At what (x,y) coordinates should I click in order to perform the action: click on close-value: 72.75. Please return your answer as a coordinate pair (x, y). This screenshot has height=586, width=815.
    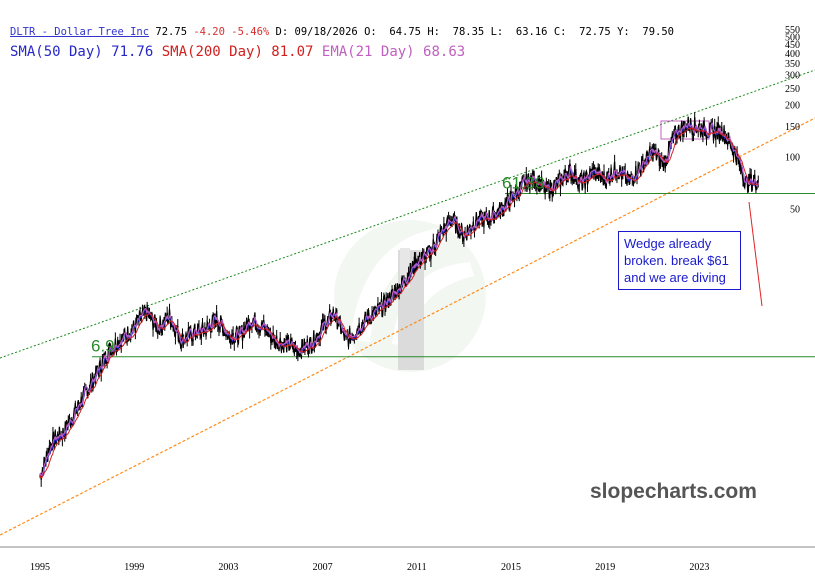
    Looking at the image, I should click on (595, 32).